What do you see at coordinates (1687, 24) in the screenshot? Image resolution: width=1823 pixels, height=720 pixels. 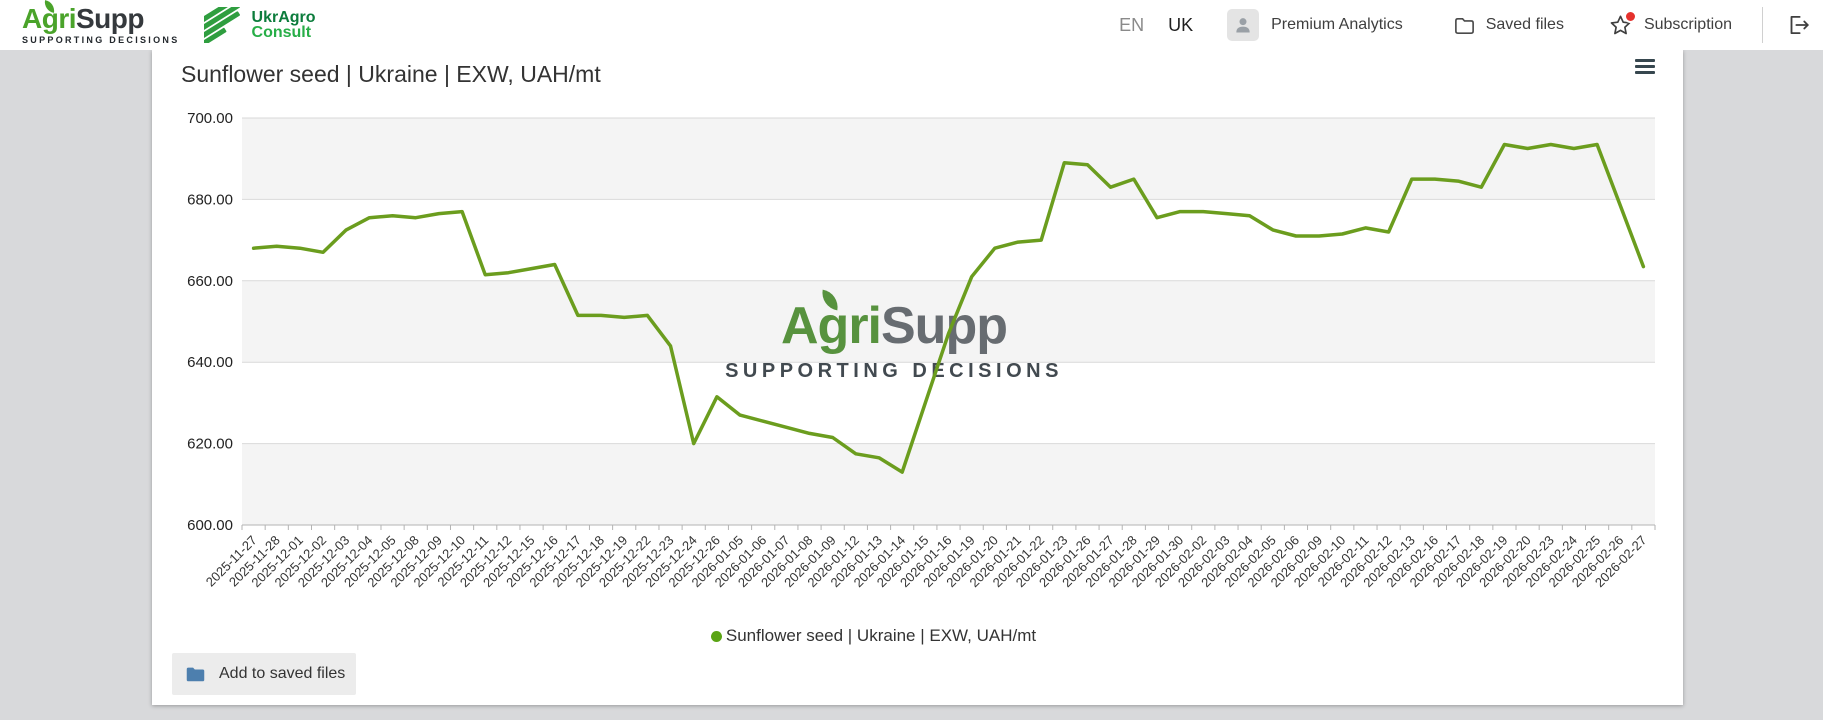 I see `subscription-link: Subscription` at bounding box center [1687, 24].